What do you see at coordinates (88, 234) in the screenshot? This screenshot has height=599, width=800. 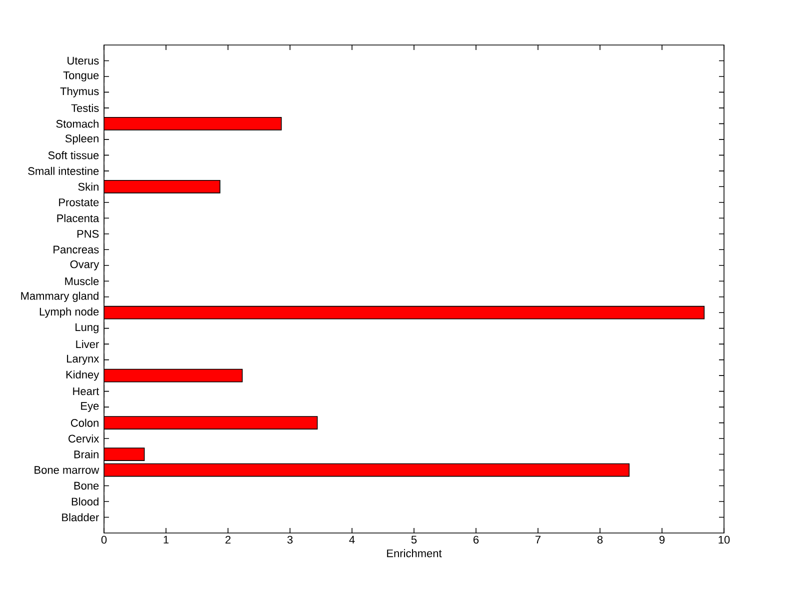 I see `y-tick-label: PNS` at bounding box center [88, 234].